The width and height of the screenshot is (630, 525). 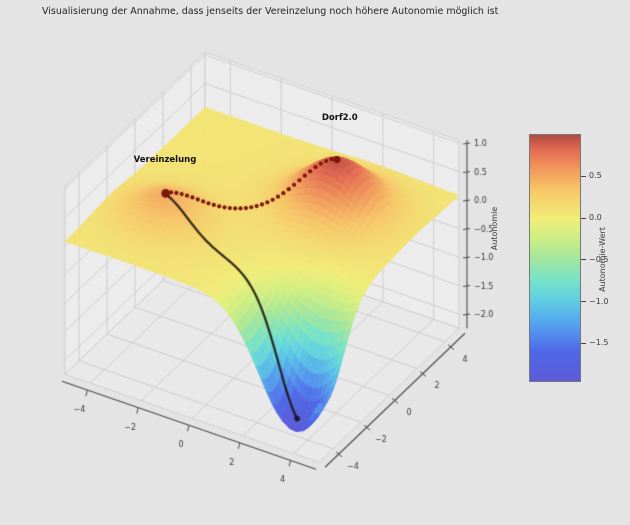 What do you see at coordinates (339, 117) in the screenshot?
I see `annotation-dorf: Dorf2.0` at bounding box center [339, 117].